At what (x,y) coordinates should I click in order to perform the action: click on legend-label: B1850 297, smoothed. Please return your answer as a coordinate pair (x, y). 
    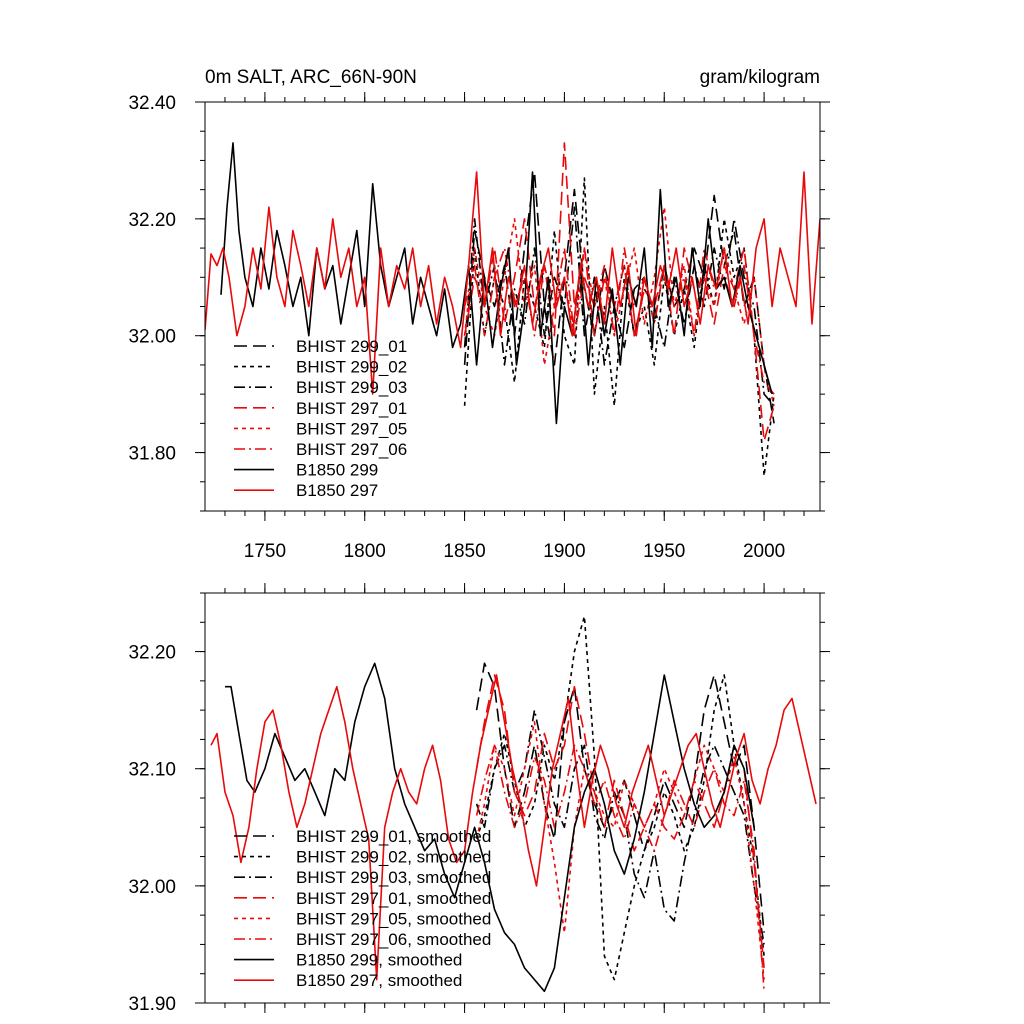
    Looking at the image, I should click on (379, 980).